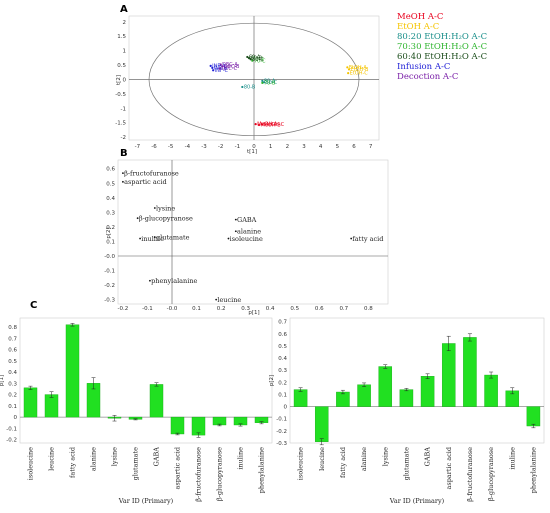  What do you see at coordinates (281, 444) in the screenshot?
I see `c-ytick: -0.3` at bounding box center [281, 444].